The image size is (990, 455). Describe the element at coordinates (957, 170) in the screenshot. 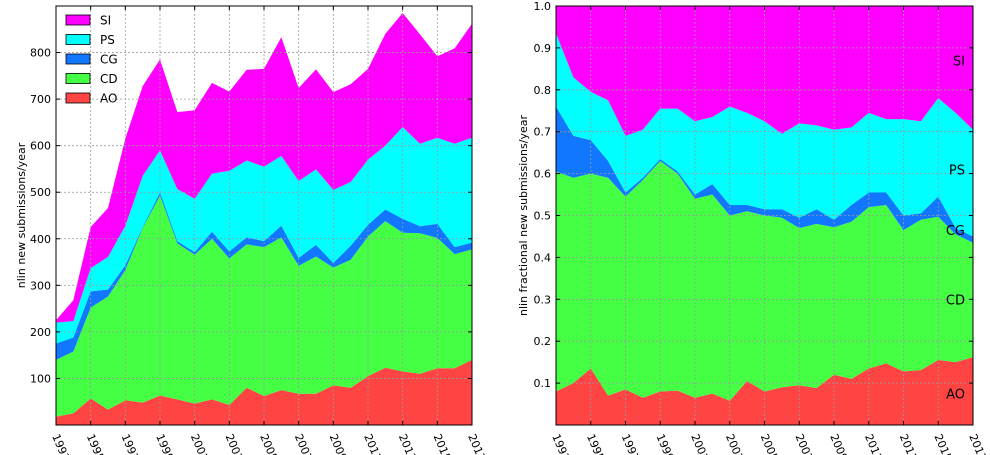

I see `series-label-ps: PS` at that location.